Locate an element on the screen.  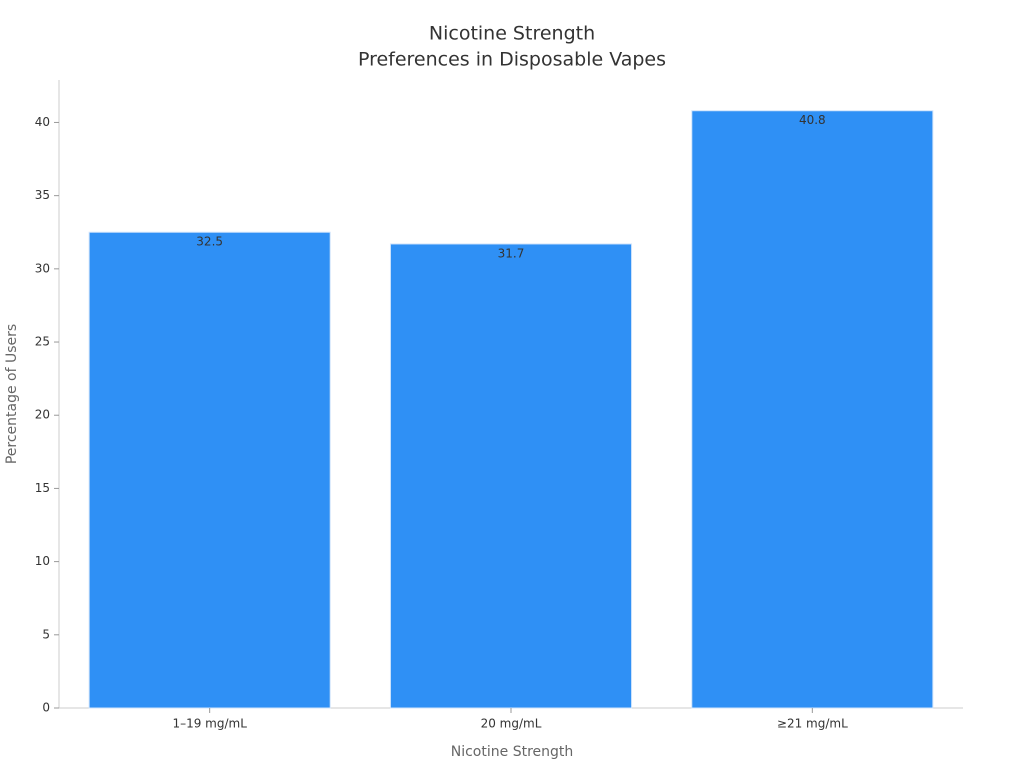
x-tick-label: ≥21 mg/mL is located at coordinates (812, 724).